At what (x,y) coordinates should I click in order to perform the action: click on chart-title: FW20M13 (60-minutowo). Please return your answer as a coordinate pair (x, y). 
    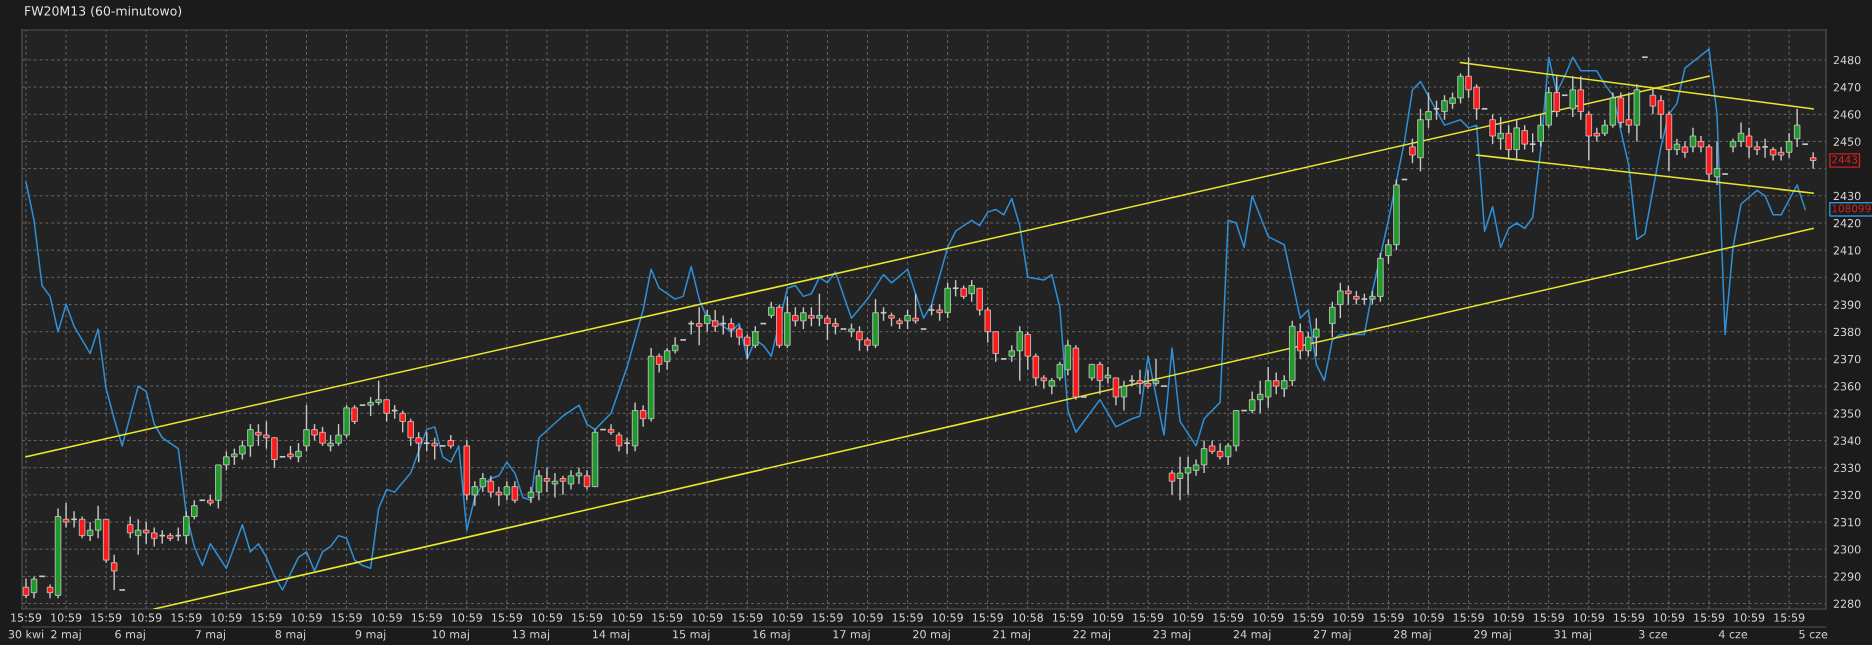
    Looking at the image, I should click on (103, 11).